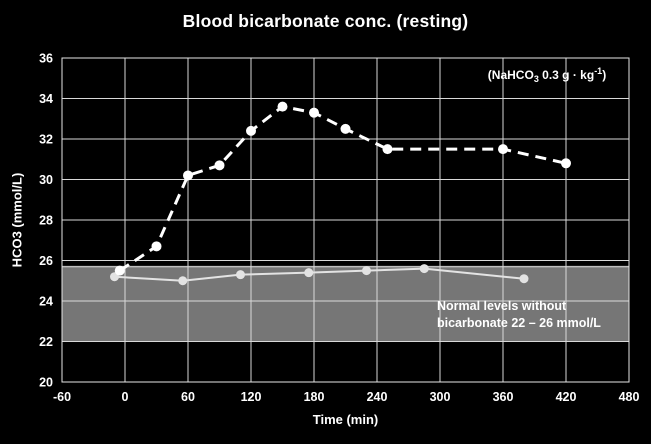 The height and width of the screenshot is (444, 651). I want to click on x-tick-label: 360, so click(503, 397).